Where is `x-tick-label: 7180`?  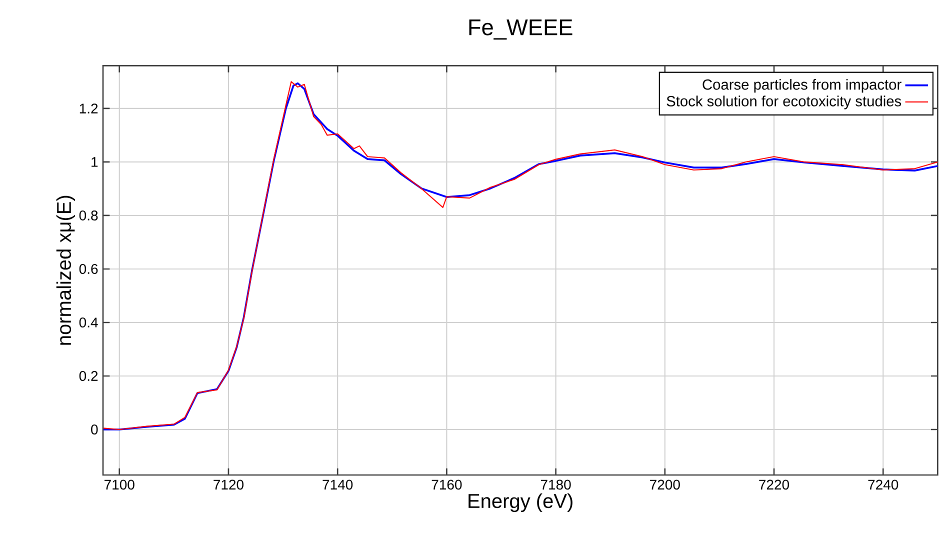
x-tick-label: 7180 is located at coordinates (555, 485).